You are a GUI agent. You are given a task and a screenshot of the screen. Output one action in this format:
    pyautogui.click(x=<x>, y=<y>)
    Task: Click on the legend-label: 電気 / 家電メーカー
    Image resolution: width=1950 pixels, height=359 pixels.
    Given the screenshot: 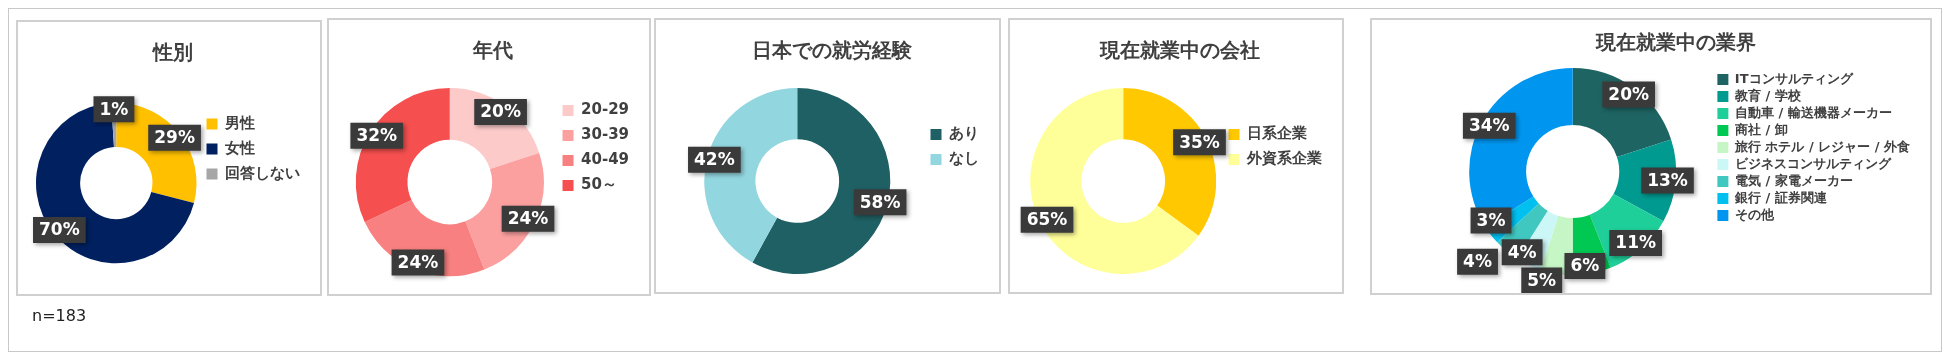 What is the action you would take?
    pyautogui.click(x=1793, y=180)
    